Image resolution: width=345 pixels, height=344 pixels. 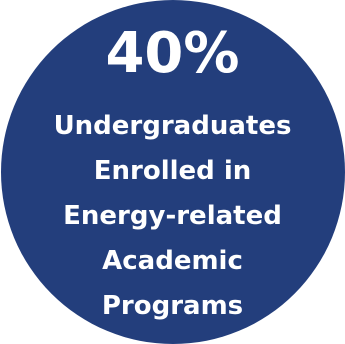 I want to click on stat-caption-line: Energy-related, so click(x=172, y=216).